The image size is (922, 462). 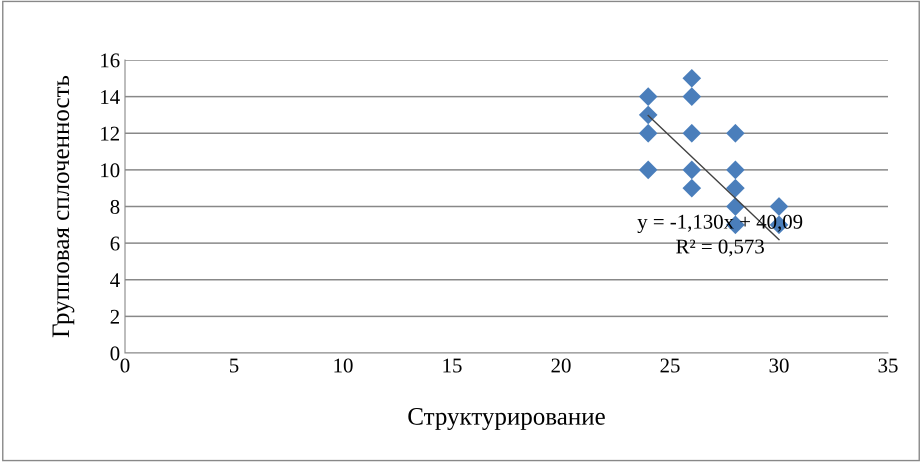 I want to click on x-axis-title: Структурирование, so click(x=506, y=419).